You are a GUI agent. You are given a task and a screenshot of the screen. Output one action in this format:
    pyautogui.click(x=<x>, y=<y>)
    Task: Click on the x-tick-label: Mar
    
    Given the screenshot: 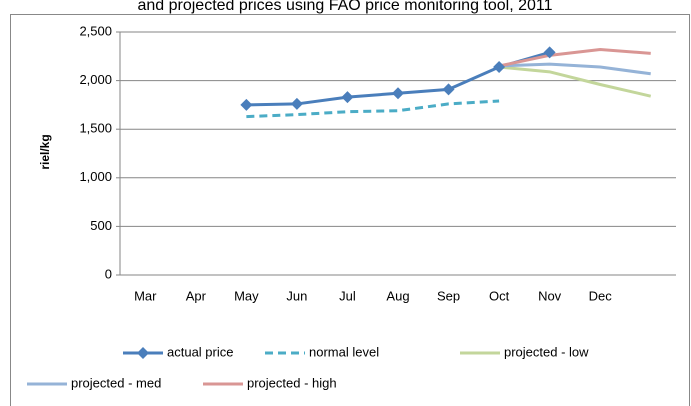 What is the action you would take?
    pyautogui.click(x=145, y=295)
    